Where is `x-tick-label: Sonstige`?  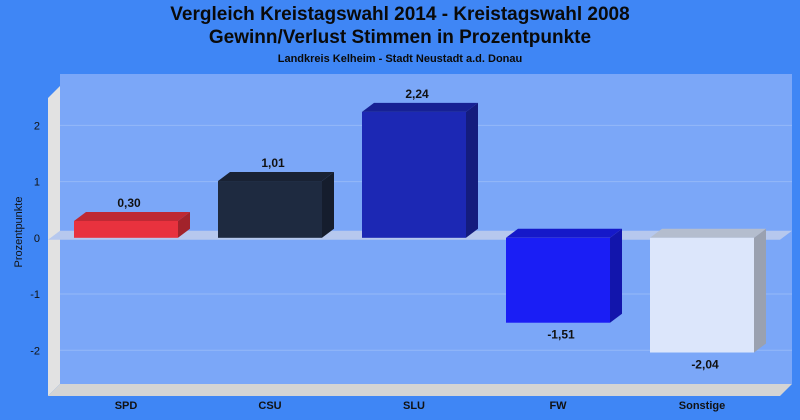 x-tick-label: Sonstige is located at coordinates (702, 406).